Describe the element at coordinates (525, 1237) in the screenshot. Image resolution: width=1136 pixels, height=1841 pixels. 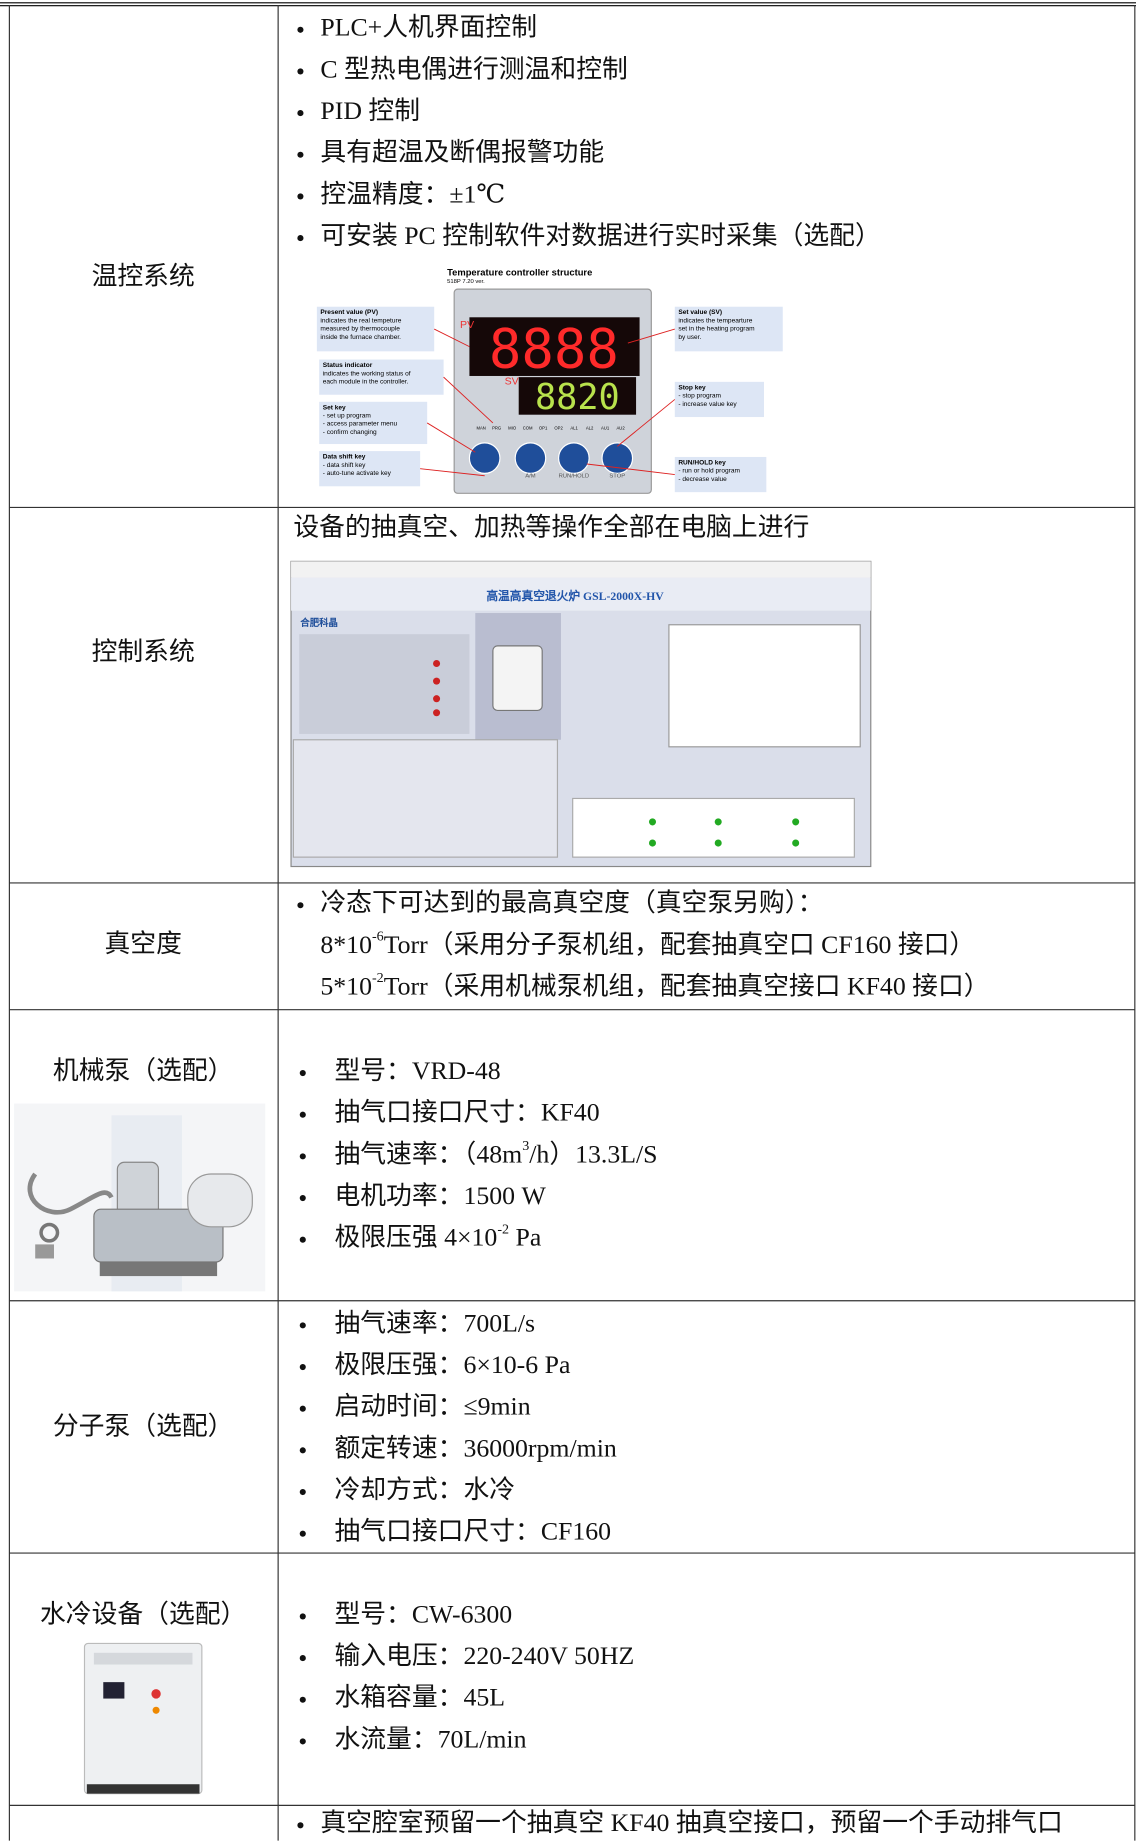
I see `text-part: Pa` at that location.